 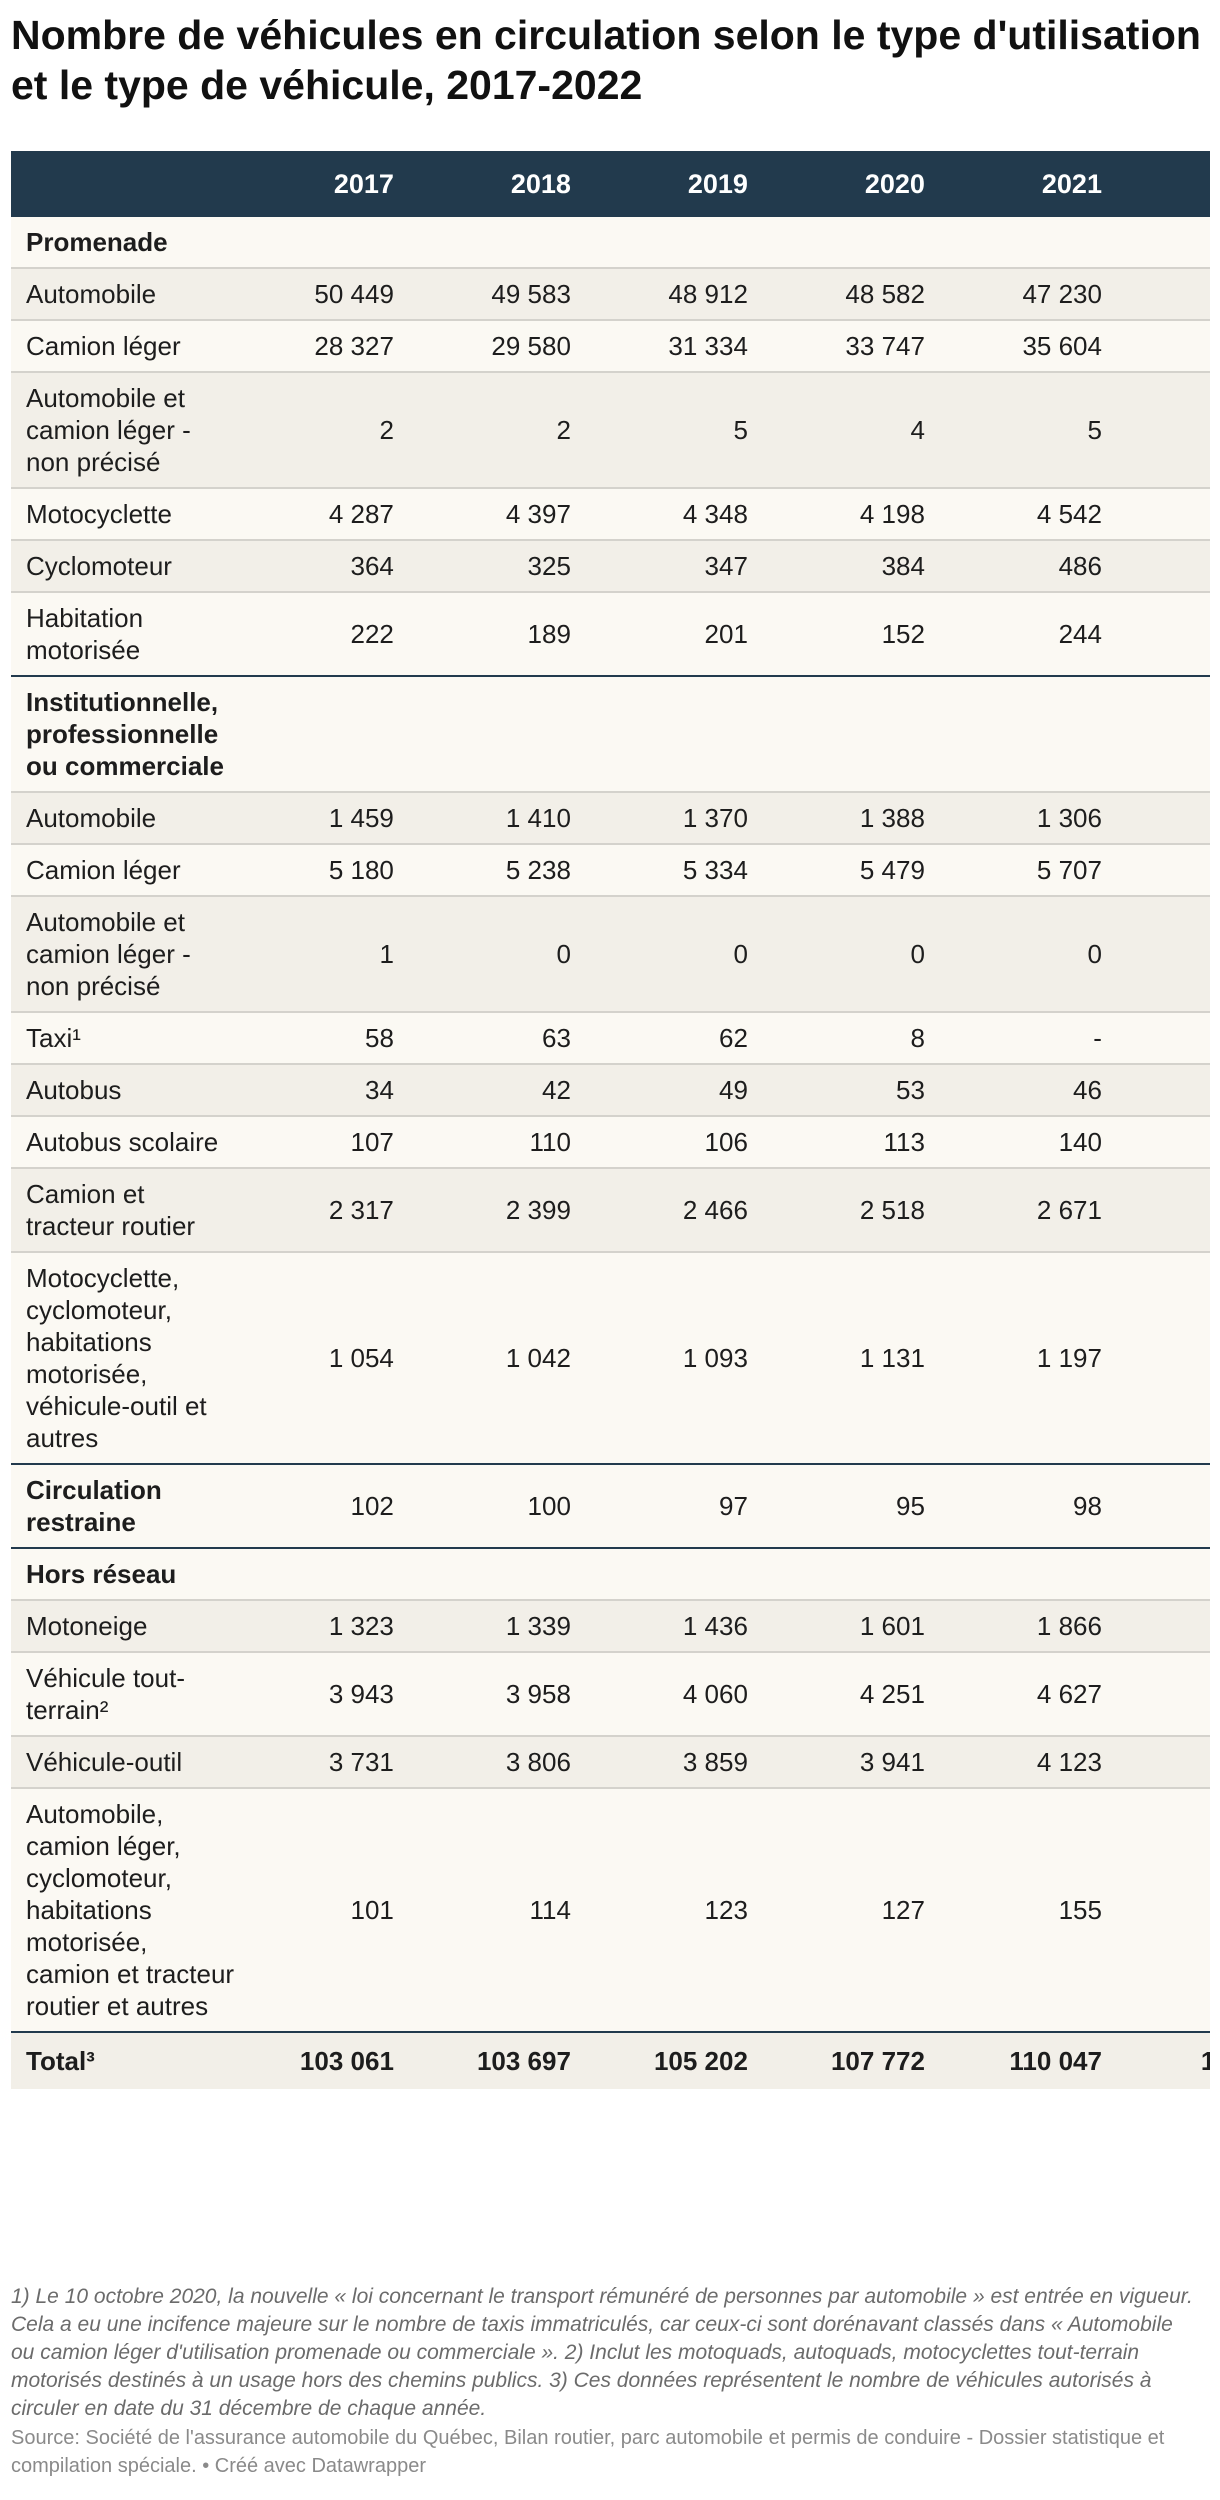 I want to click on row-label: Motoneige, so click(x=125, y=1625).